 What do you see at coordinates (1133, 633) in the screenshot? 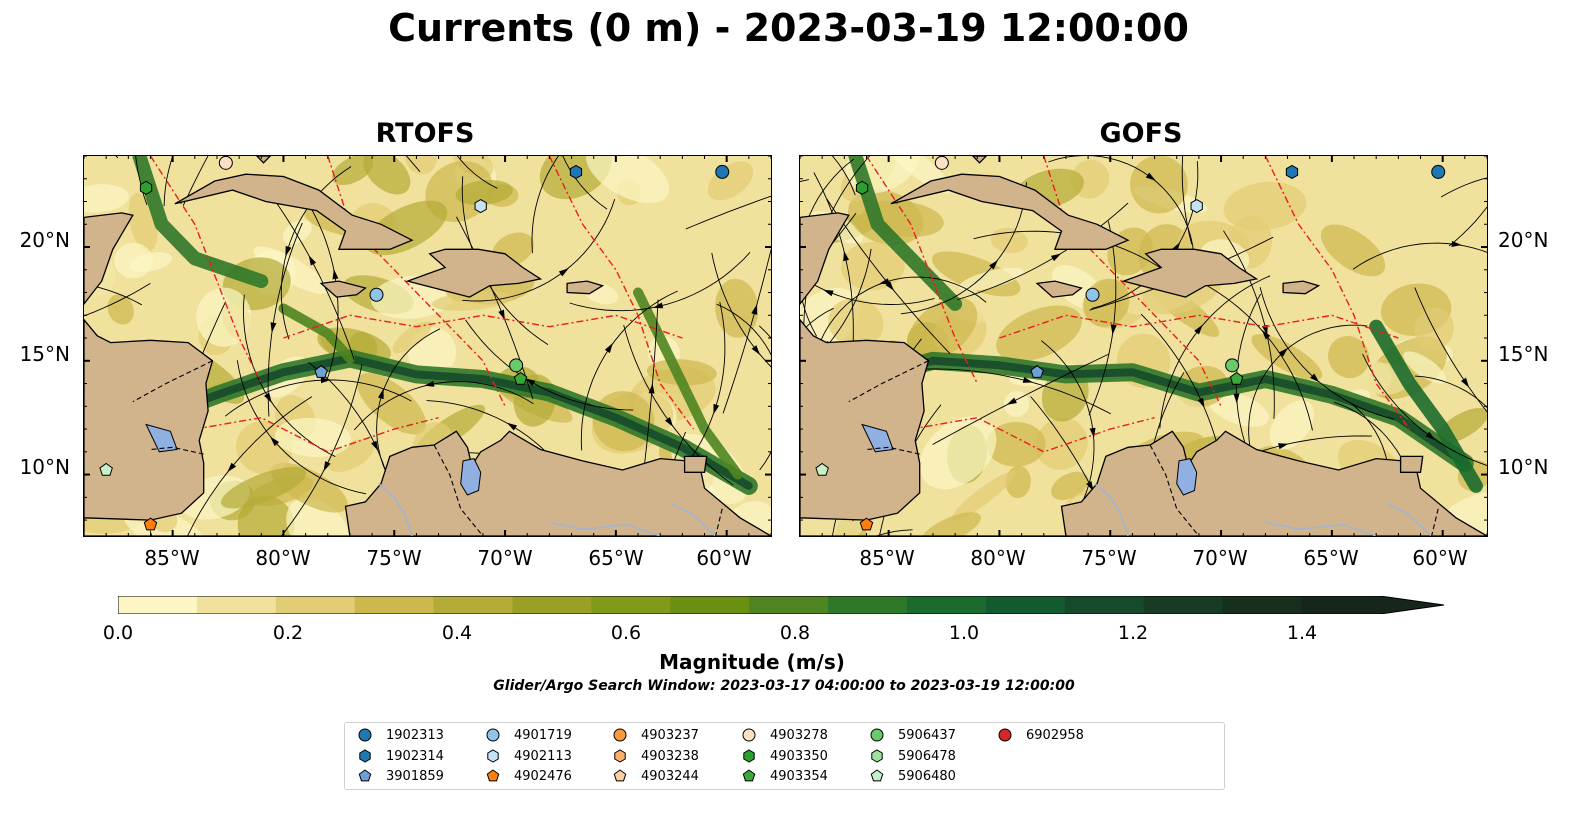
I see `colorbar-tick: 1.2` at bounding box center [1133, 633].